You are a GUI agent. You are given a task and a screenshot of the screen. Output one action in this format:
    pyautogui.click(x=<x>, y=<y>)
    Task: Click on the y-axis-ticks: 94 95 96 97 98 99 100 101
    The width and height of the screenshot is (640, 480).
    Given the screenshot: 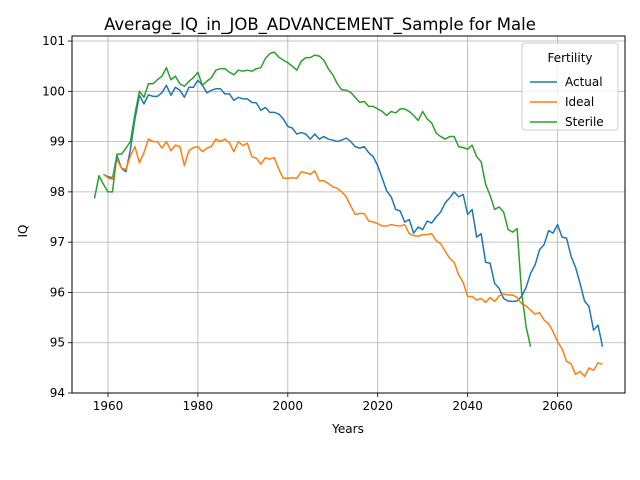 What is the action you would take?
    pyautogui.click(x=57, y=217)
    